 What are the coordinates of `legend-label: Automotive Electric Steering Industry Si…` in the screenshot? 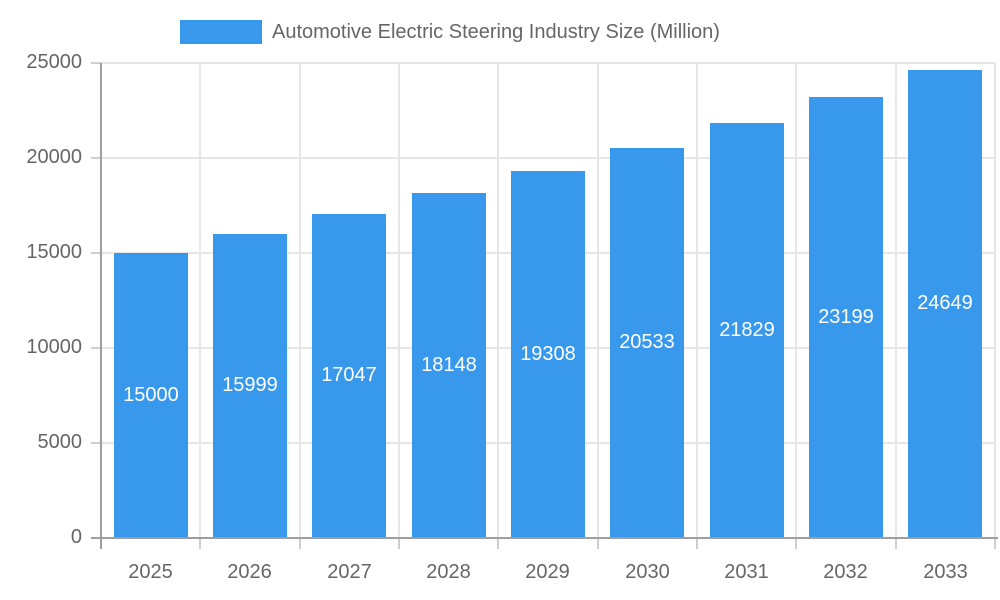 It's located at (496, 32).